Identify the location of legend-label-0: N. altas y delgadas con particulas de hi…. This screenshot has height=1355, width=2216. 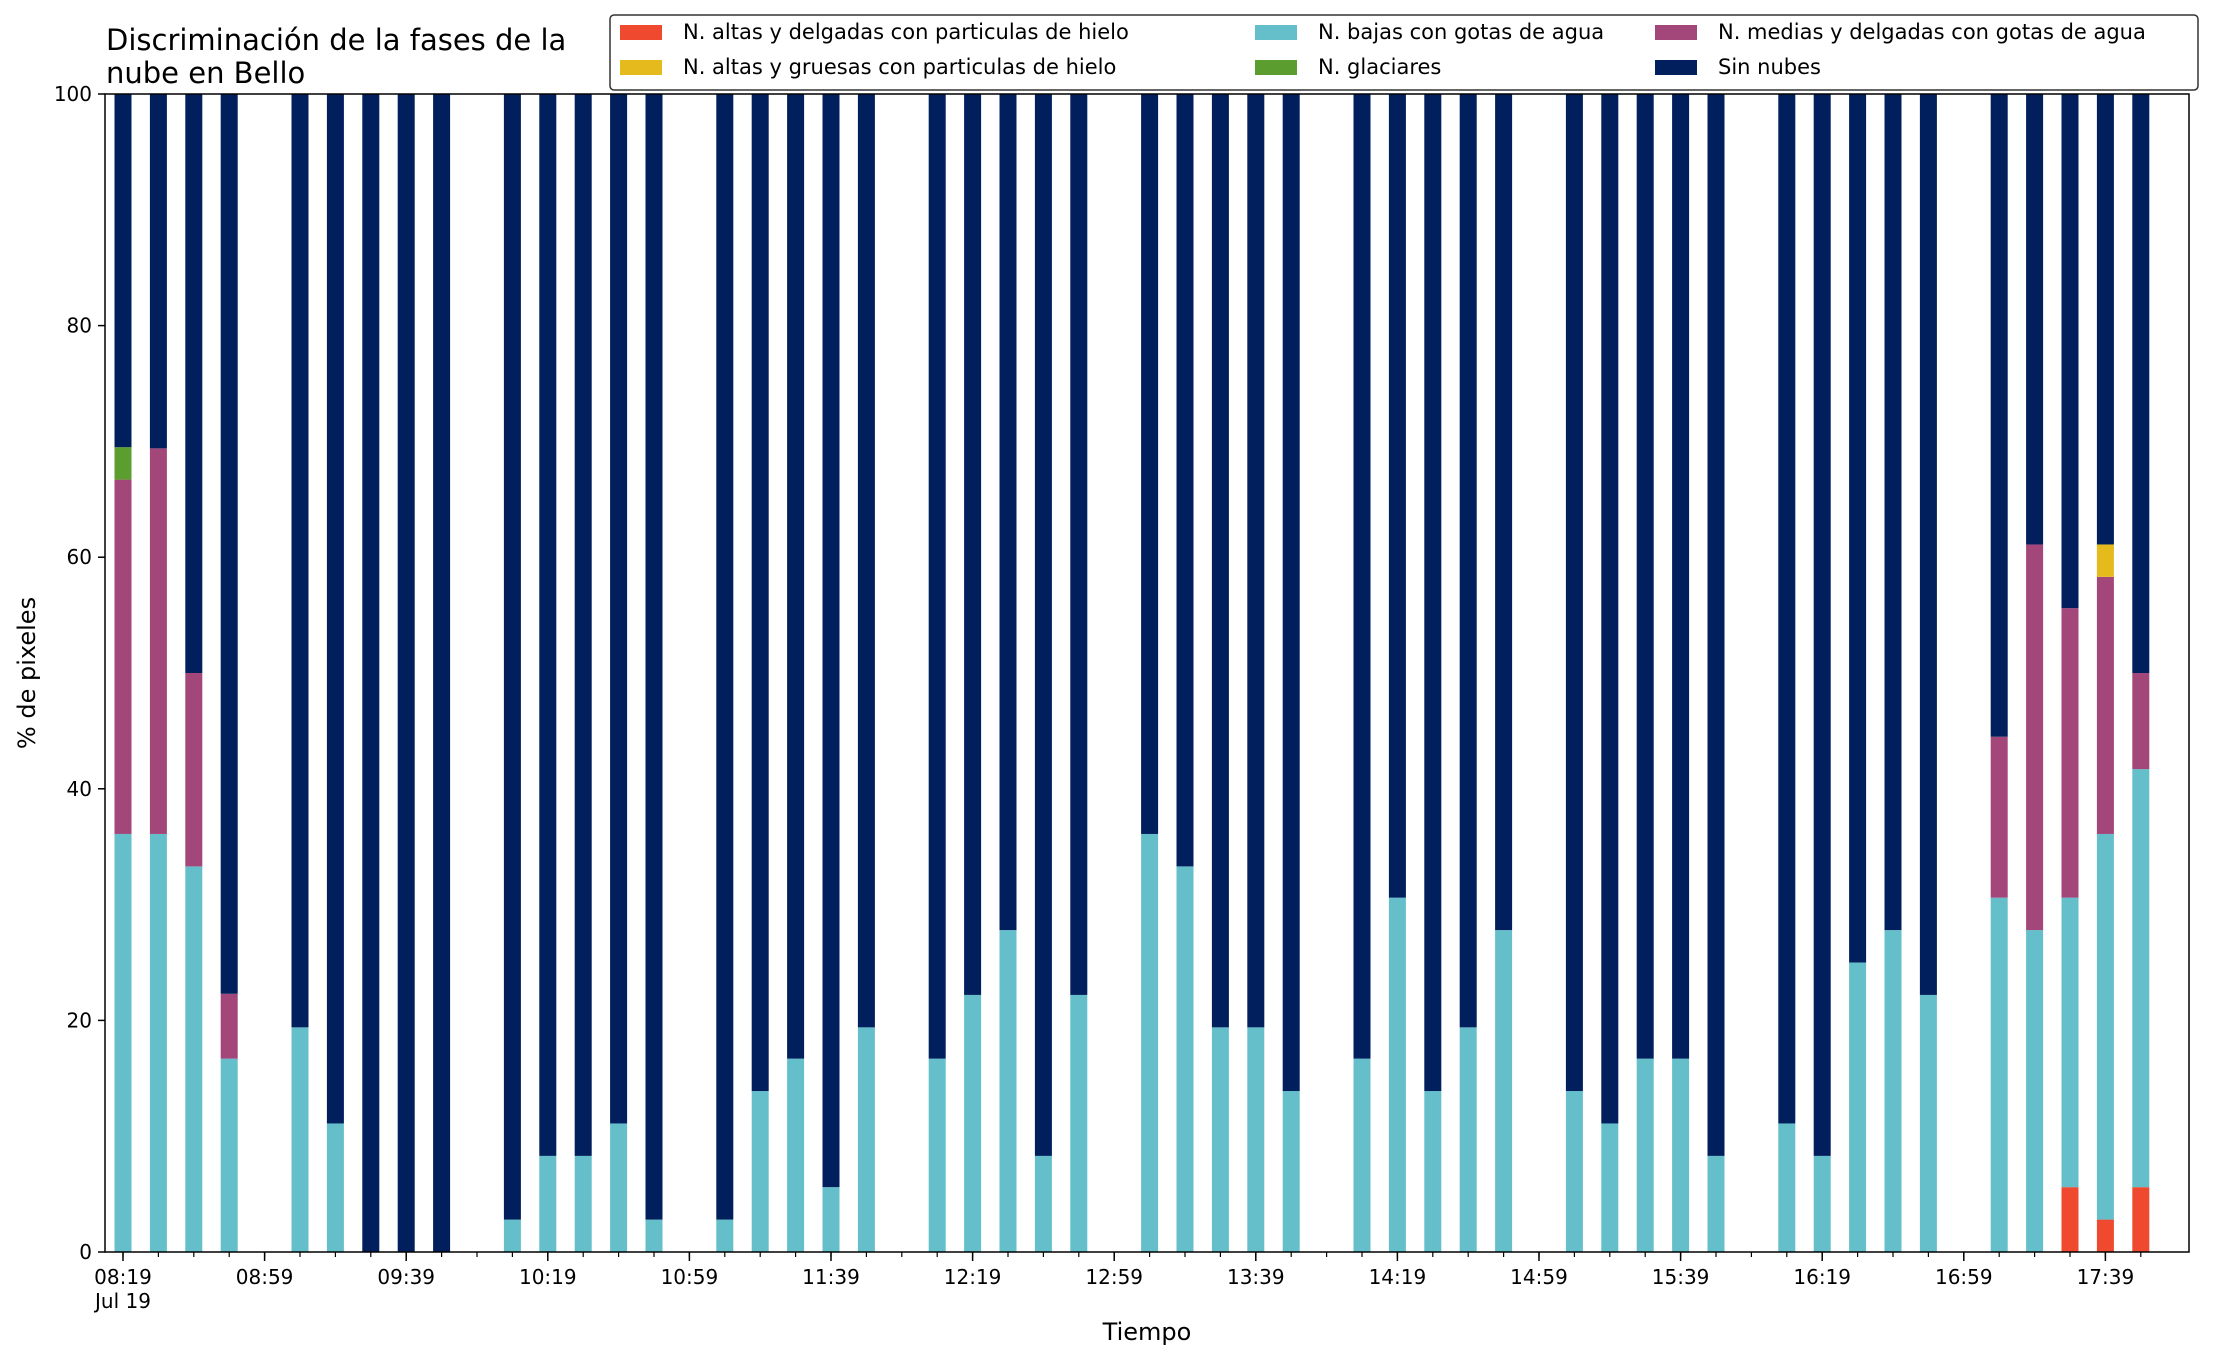
(906, 32).